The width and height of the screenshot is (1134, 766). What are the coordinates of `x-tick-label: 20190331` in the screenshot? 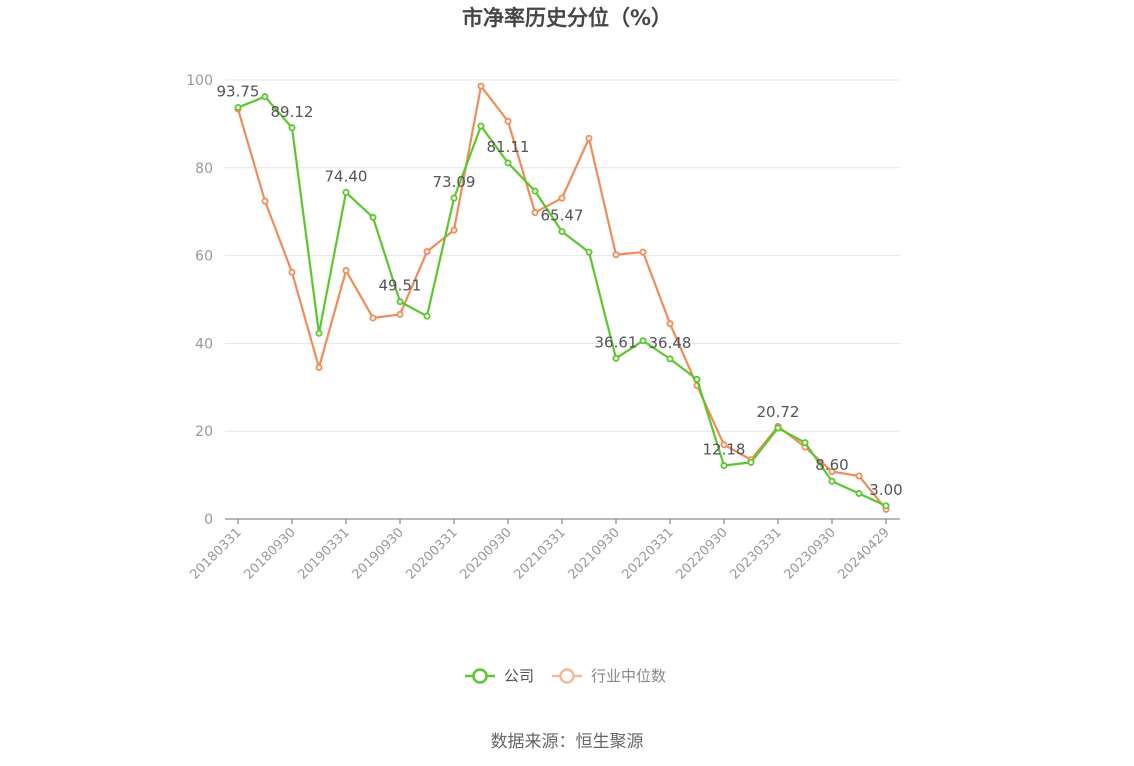 It's located at (323, 553).